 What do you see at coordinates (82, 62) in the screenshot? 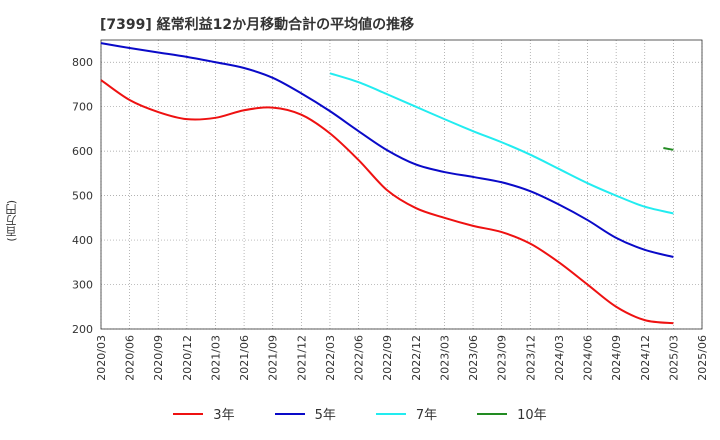
I see `y-tick-label: 800` at bounding box center [82, 62].